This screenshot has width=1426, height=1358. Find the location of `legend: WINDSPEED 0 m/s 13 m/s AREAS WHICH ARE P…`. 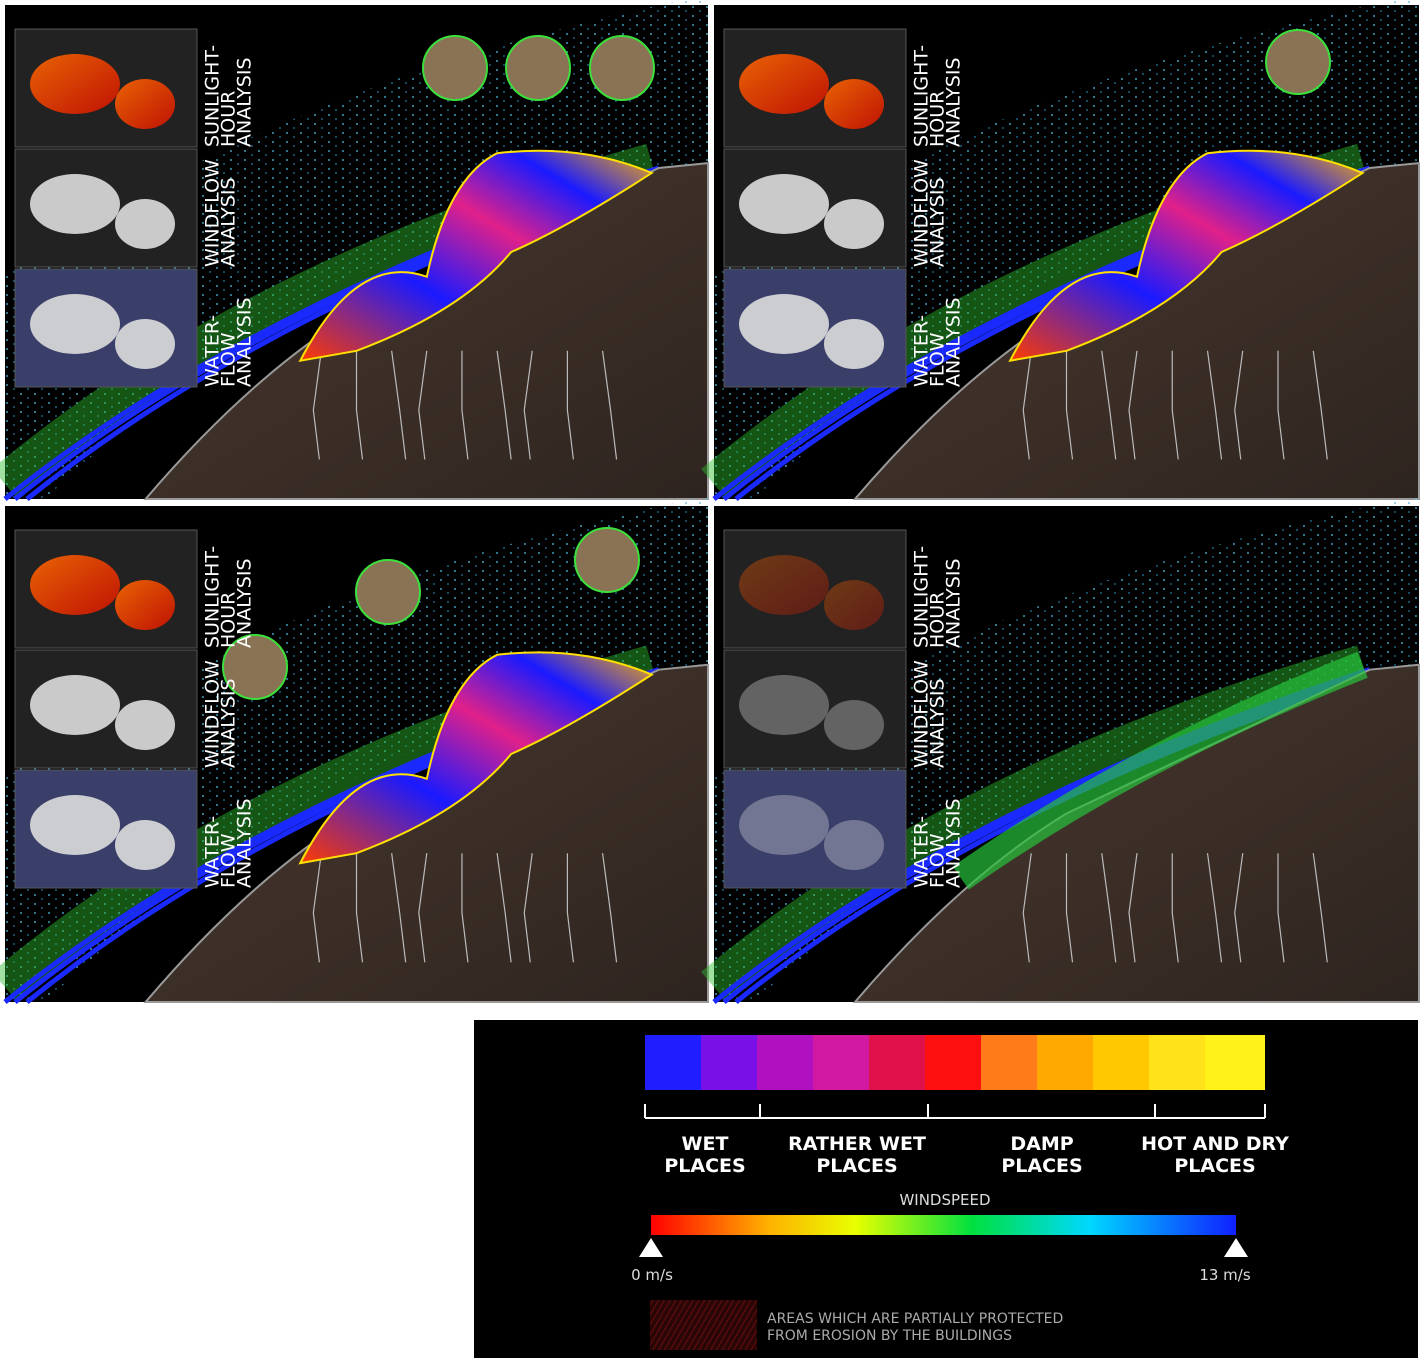

legend: WINDSPEED 0 m/s 13 m/s AREAS WHICH ARE P… is located at coordinates (960, 1192).